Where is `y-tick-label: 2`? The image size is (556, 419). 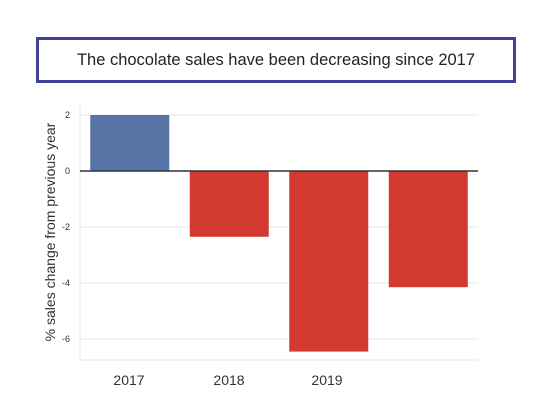 y-tick-label: 2 is located at coordinates (67, 115).